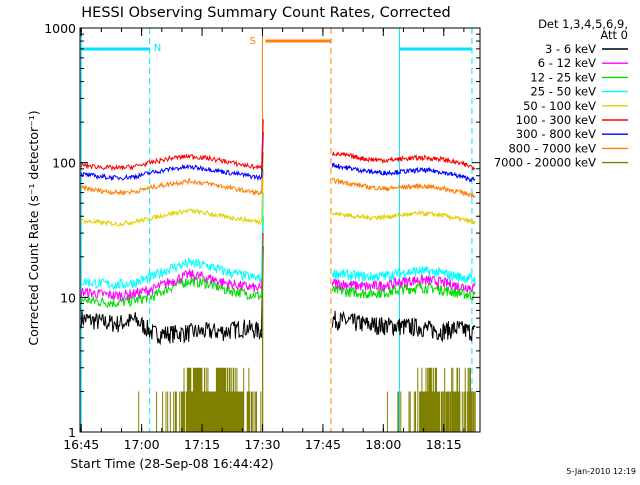 The height and width of the screenshot is (485, 640). I want to click on series-line-3-before, so click(171, 292).